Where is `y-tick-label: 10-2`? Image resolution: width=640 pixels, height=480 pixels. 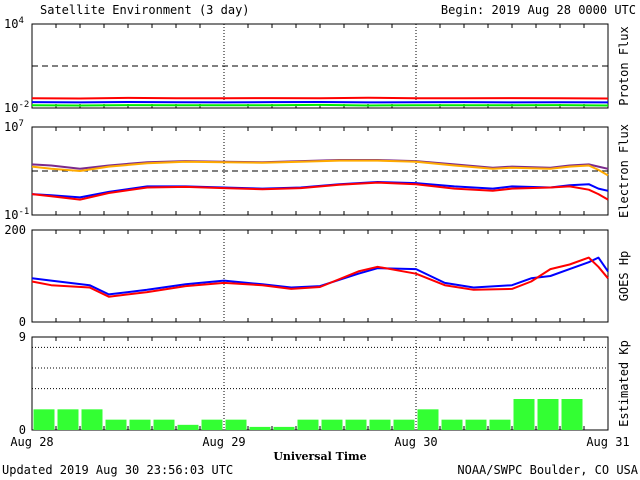
y-tick-label: 10-2 is located at coordinates (16, 107).